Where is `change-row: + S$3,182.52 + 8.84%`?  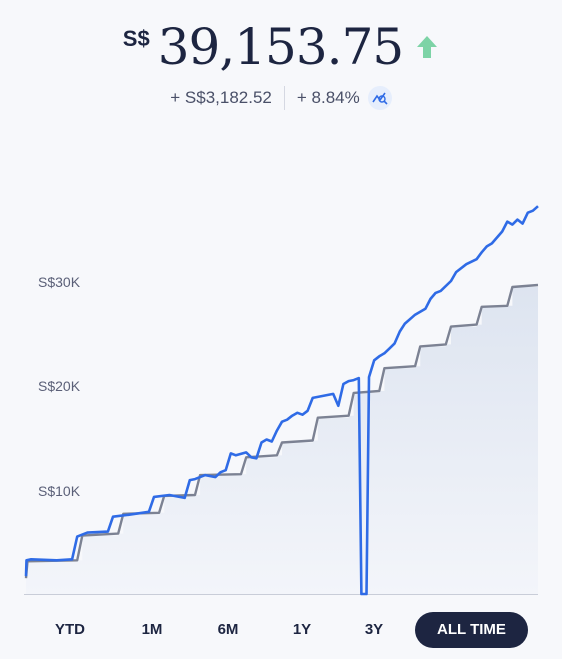 change-row: + S$3,182.52 + 8.84% is located at coordinates (281, 98).